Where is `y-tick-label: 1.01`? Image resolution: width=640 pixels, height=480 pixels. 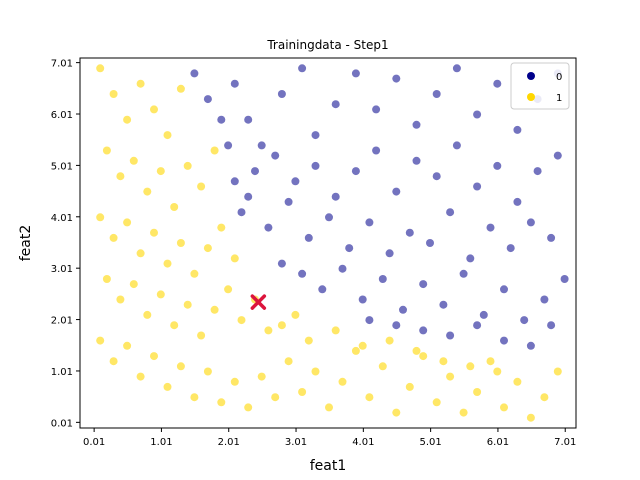 y-tick-label: 1.01 is located at coordinates (62, 372).